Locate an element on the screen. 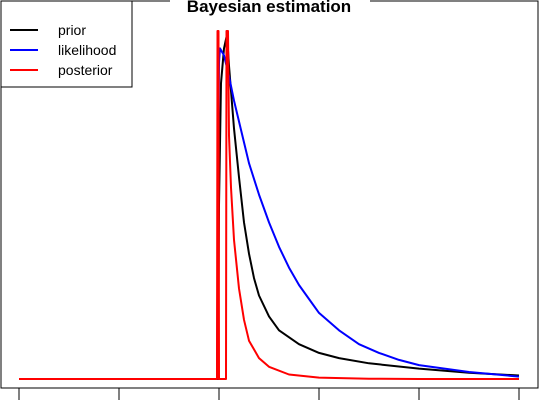 The width and height of the screenshot is (539, 403). legend-label-prior: prior is located at coordinates (72, 30).